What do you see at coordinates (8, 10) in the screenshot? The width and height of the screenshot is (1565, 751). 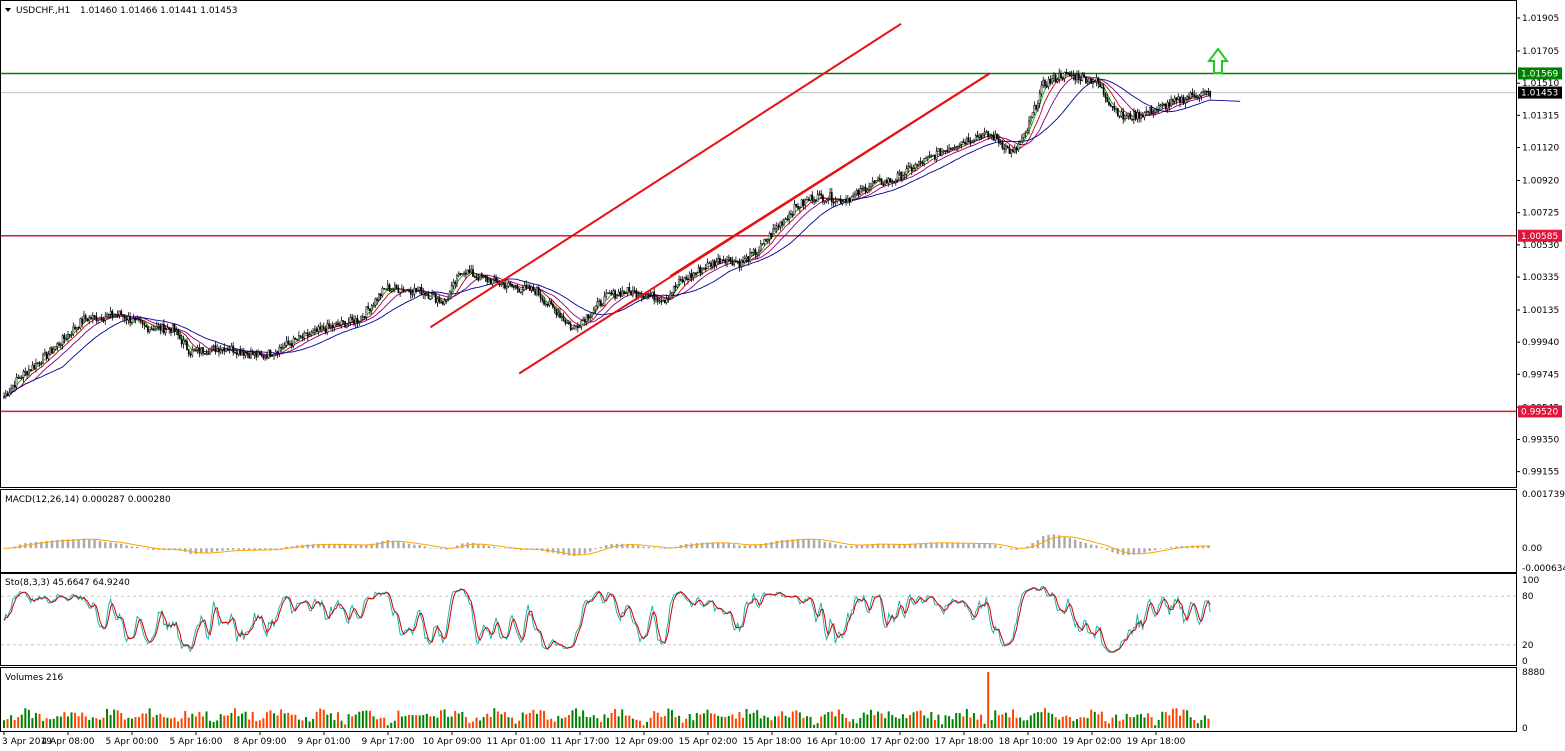 I see `dropdown-triangle-icon` at bounding box center [8, 10].